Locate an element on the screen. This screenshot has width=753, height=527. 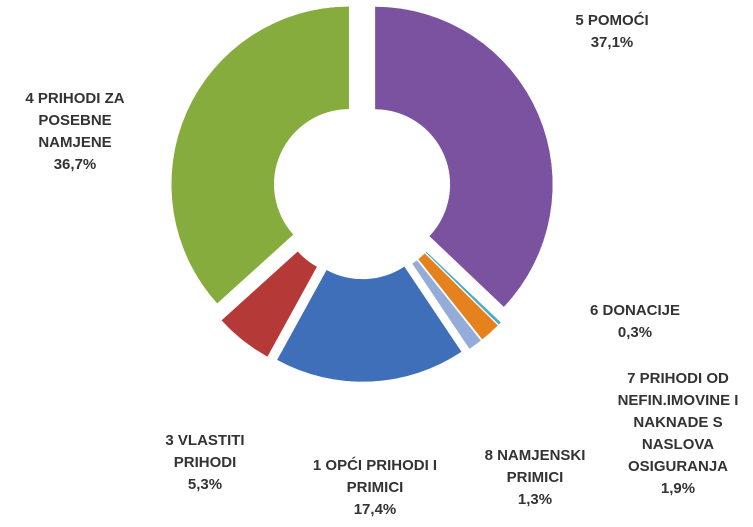
slice-label: 5 POMOĆI 37,1% is located at coordinates (612, 32).